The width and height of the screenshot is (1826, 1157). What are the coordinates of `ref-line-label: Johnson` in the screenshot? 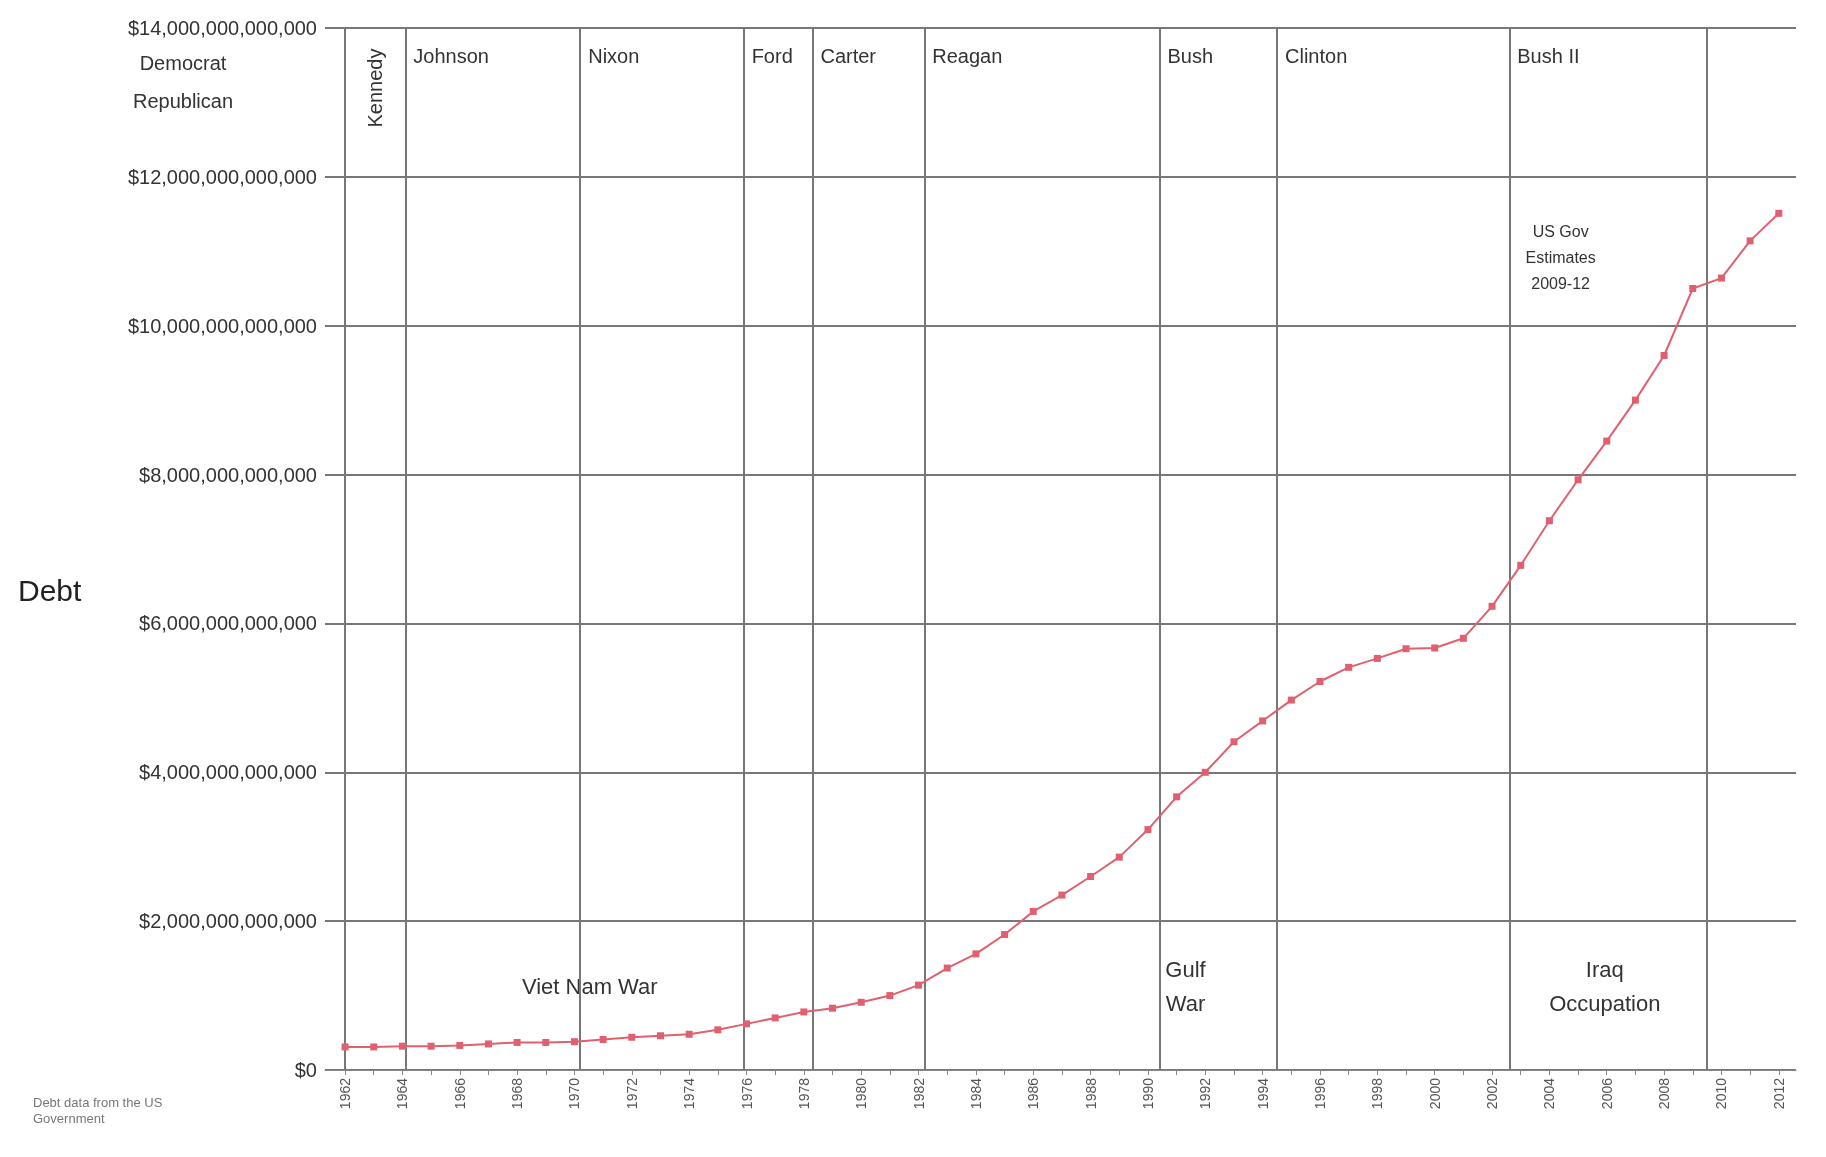 It's located at (451, 56).